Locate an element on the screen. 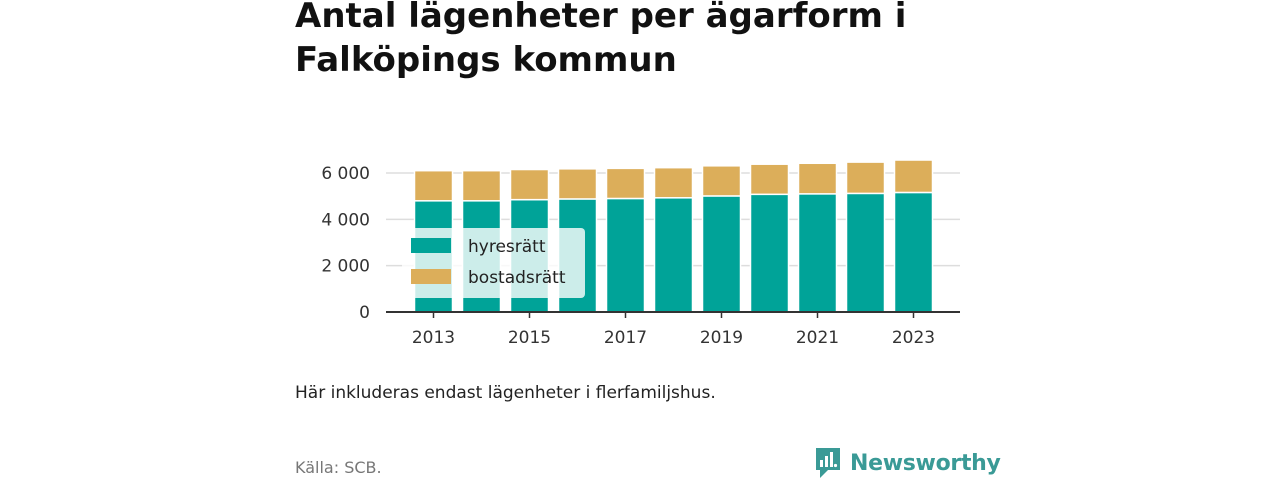 The height and width of the screenshot is (484, 1280). x-tick-label: 2021 is located at coordinates (817, 338).